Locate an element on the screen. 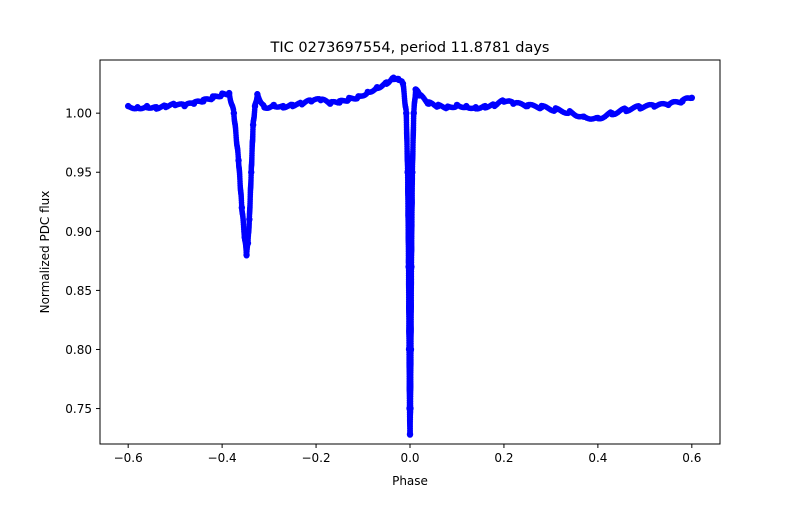 The width and height of the screenshot is (800, 505). x-tick-label: −0.6 is located at coordinates (128, 458).